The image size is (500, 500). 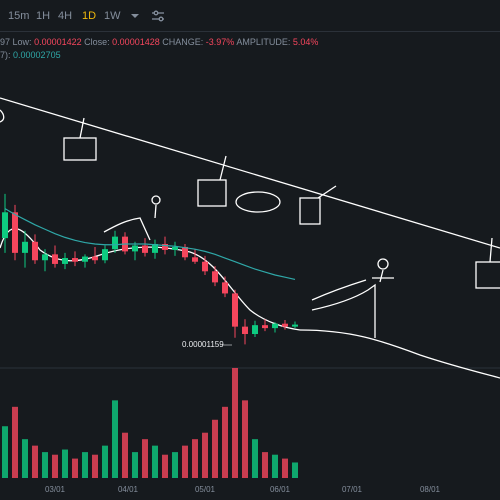 What do you see at coordinates (305, 42) in the screenshot?
I see `header-value: 5.04%` at bounding box center [305, 42].